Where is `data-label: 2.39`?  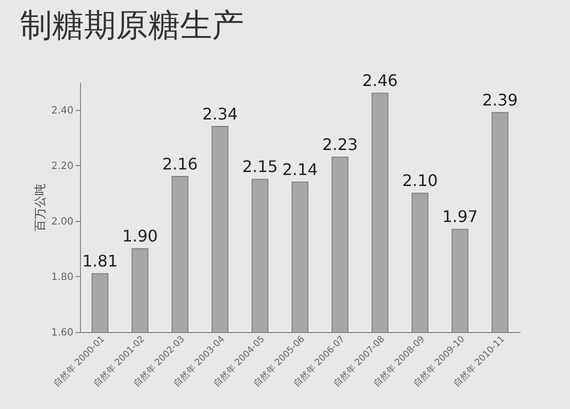
data-label: 2.39 is located at coordinates (500, 100).